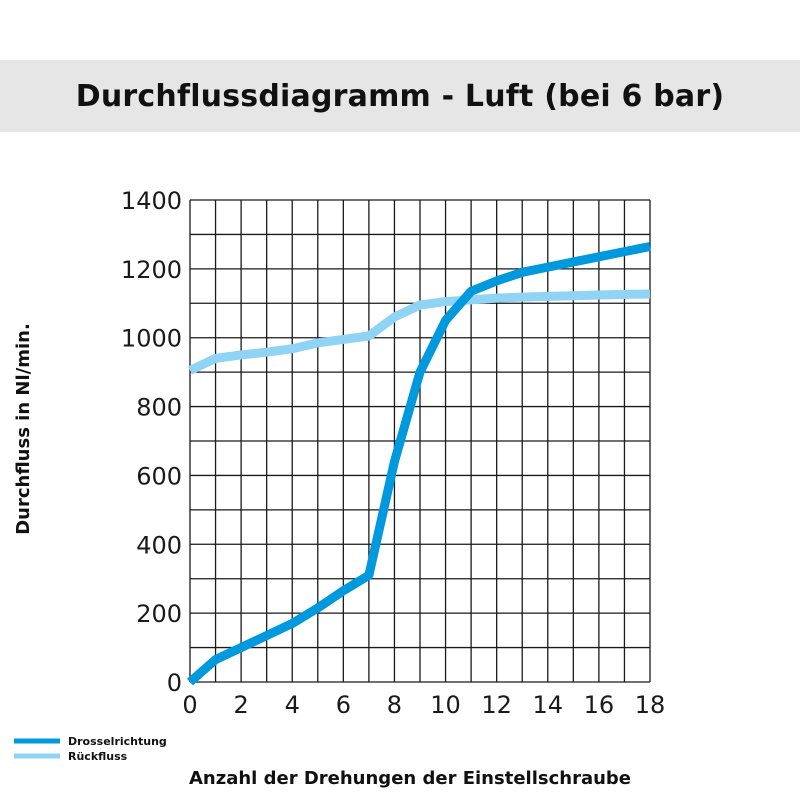 This screenshot has width=800, height=800. Describe the element at coordinates (343, 705) in the screenshot. I see `x-tick-label: 6` at that location.